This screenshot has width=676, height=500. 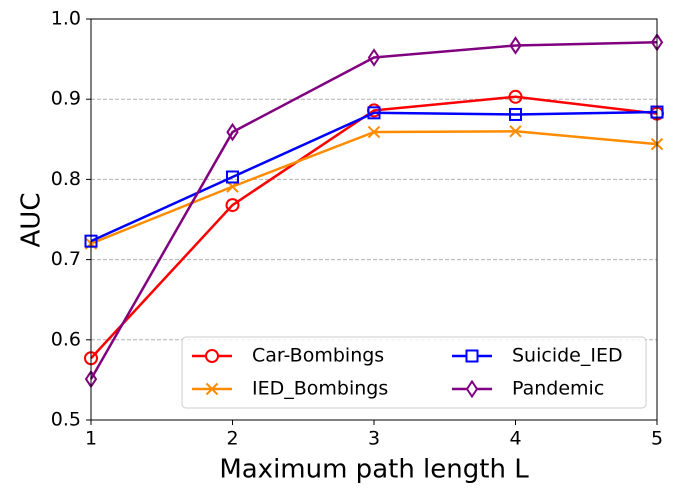 I want to click on y-tick-label: 0.9, so click(x=66, y=99).